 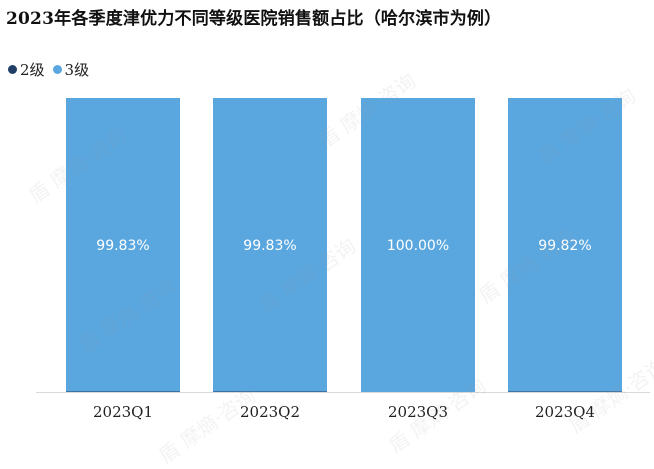 What do you see at coordinates (270, 412) in the screenshot?
I see `x-tick-label-2023Q2: 2023Q2` at bounding box center [270, 412].